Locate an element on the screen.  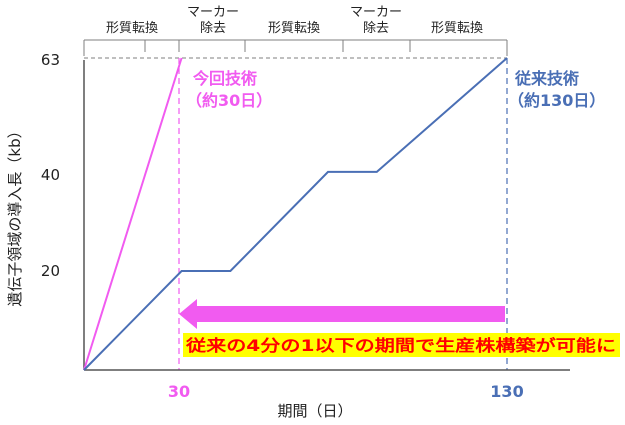
x-tick-30: 30 is located at coordinates (179, 391).